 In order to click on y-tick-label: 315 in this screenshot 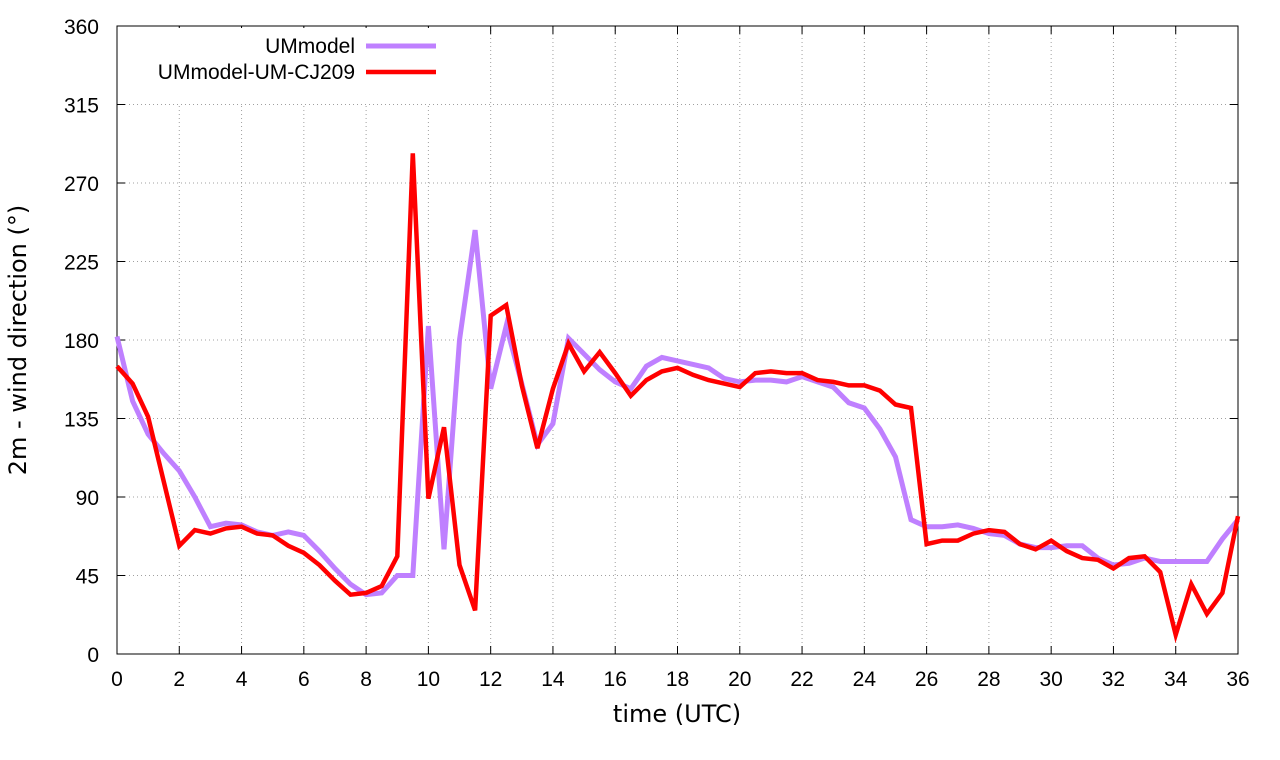, I will do `click(81, 106)`.